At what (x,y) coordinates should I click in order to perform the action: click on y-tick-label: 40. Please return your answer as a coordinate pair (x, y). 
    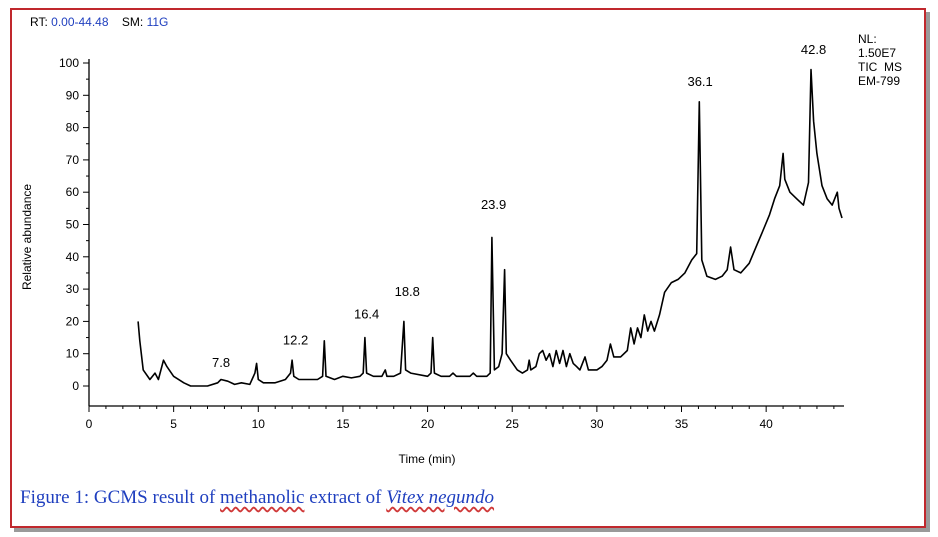
    Looking at the image, I should click on (73, 257).